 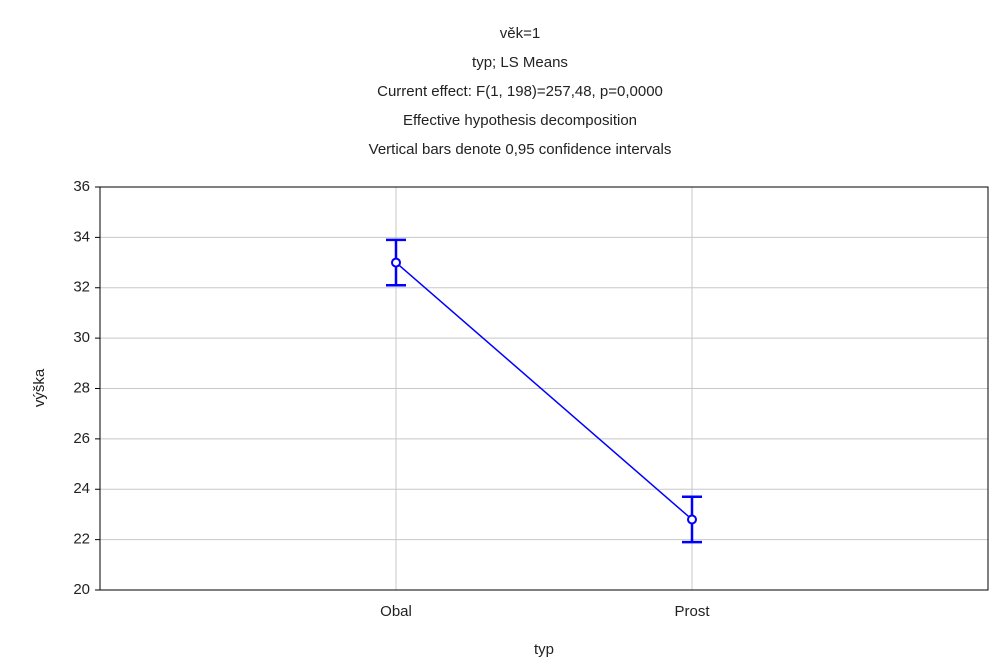 What do you see at coordinates (81, 236) in the screenshot?
I see `y-tick-label: 34` at bounding box center [81, 236].